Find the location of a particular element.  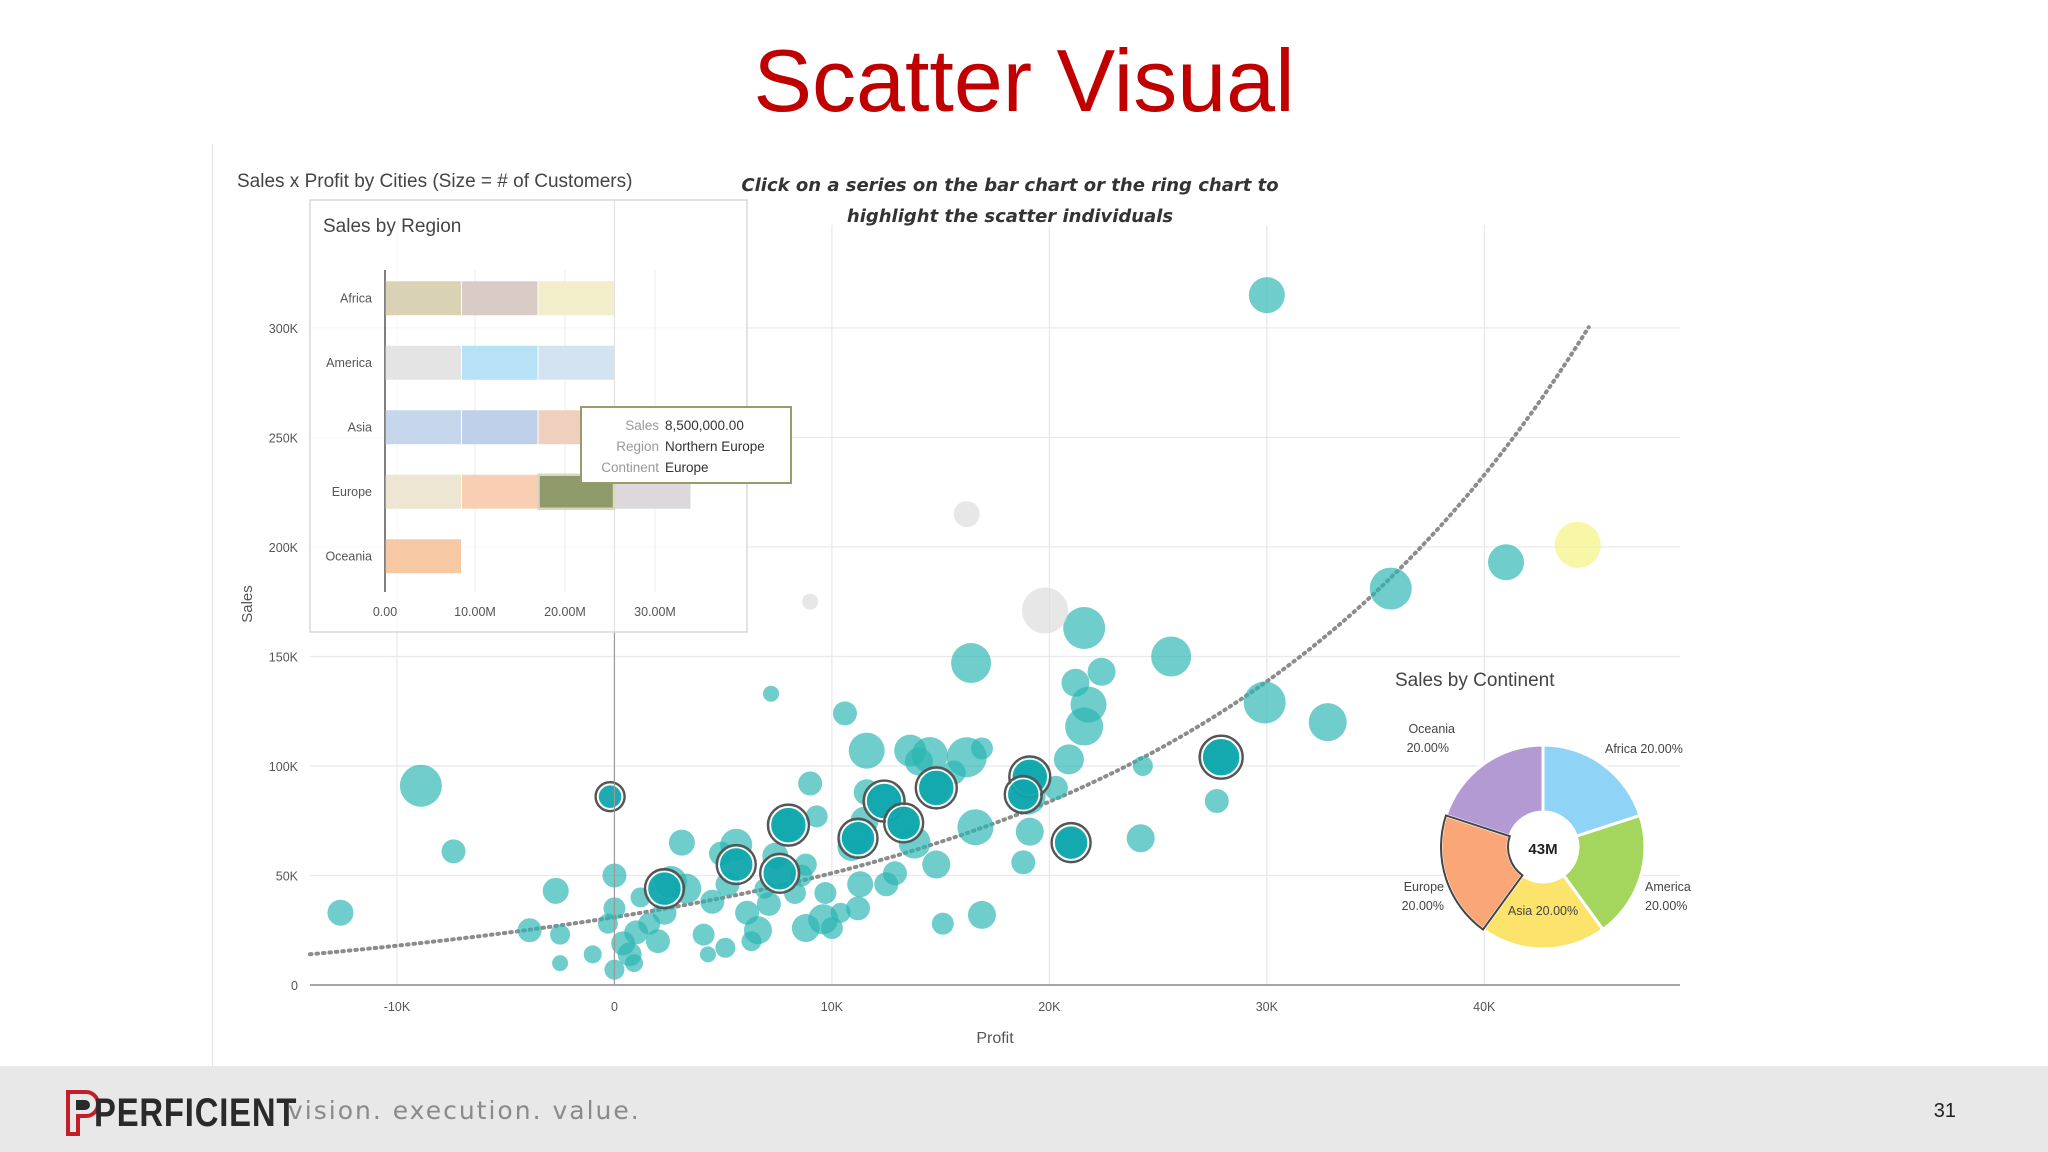

ring-center-label: 43M is located at coordinates (1542, 849).